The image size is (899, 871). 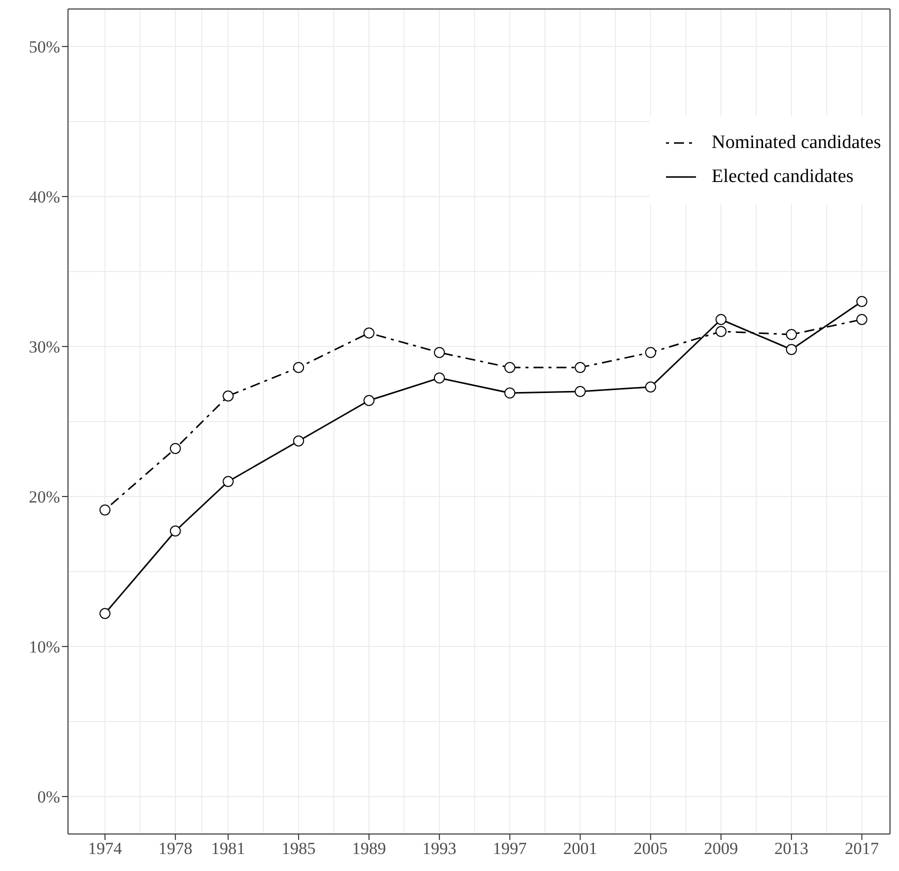 I want to click on x-tick-label: 1978, so click(x=175, y=848).